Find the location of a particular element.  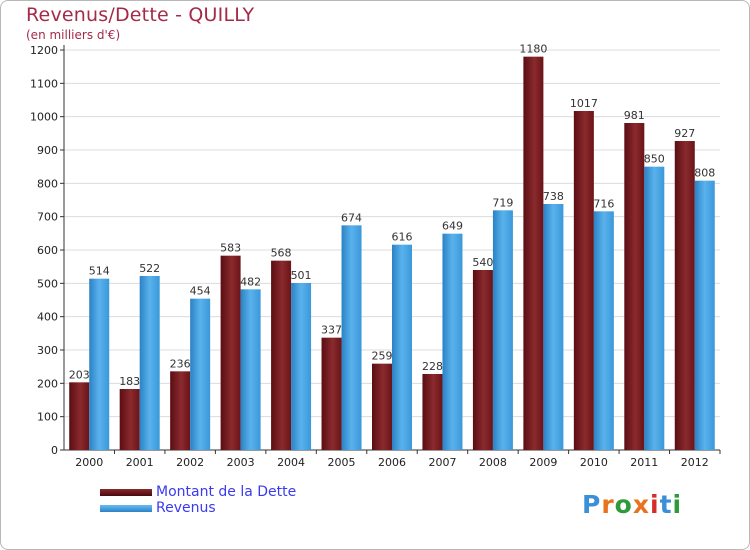

legend-swatch-revenus is located at coordinates (126, 508).